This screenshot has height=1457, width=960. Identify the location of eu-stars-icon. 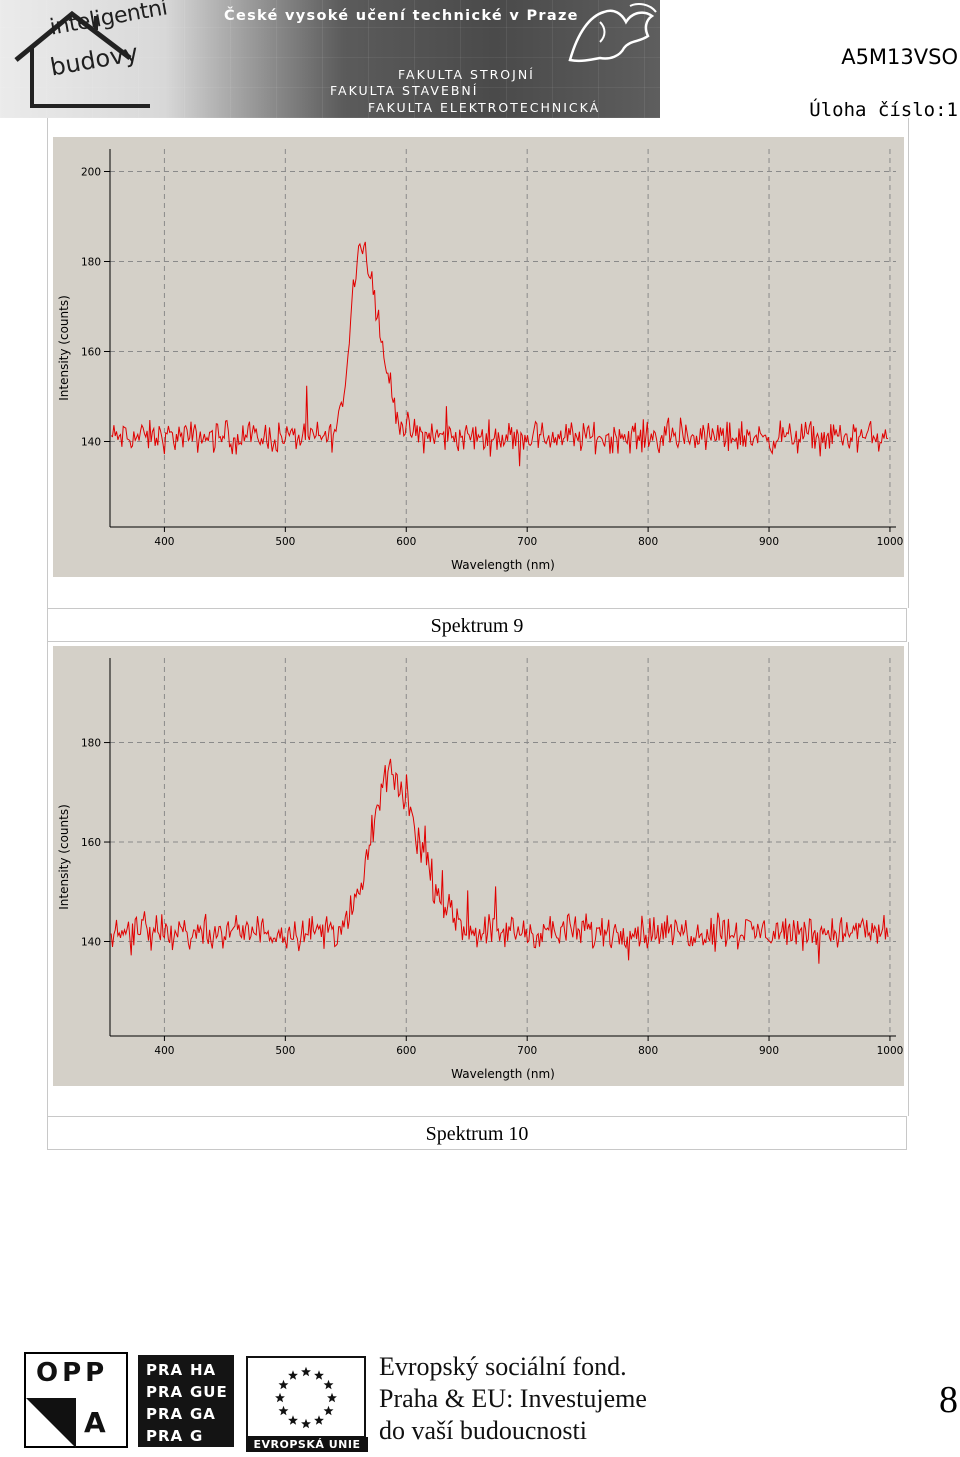
(306, 1397).